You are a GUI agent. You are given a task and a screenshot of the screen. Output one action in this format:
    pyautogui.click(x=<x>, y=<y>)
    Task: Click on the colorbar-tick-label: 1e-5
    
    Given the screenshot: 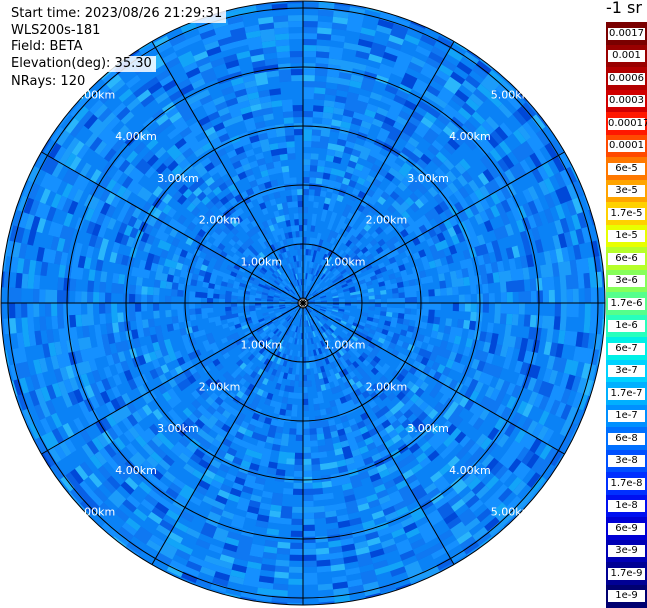 What is the action you would take?
    pyautogui.click(x=626, y=236)
    